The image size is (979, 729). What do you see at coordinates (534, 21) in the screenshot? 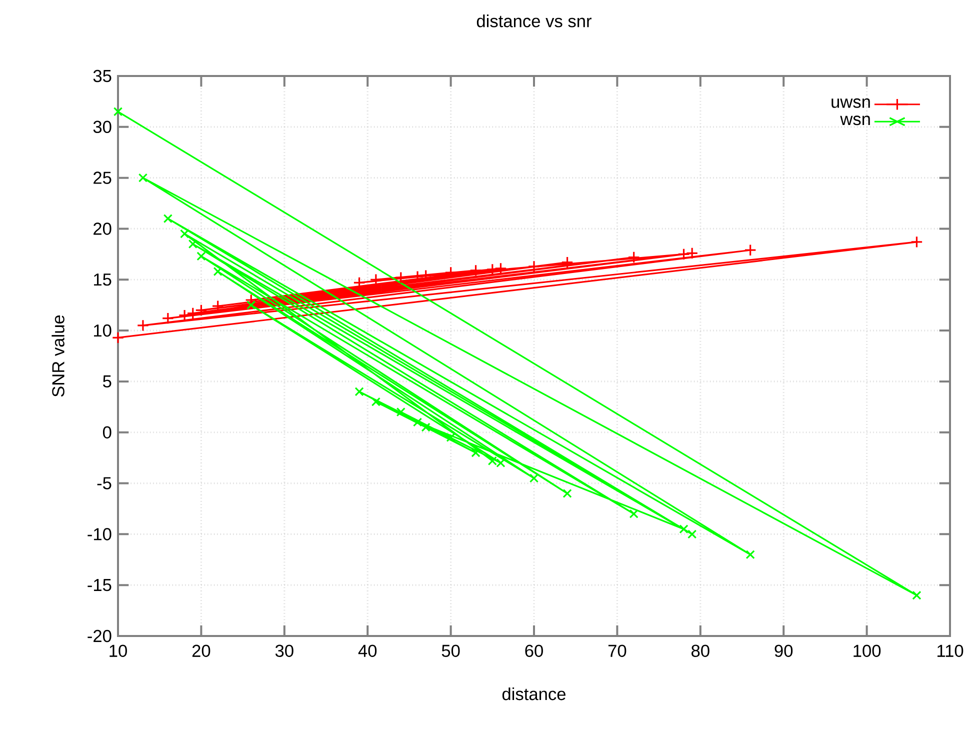
I see `chart-title: distance vs snr` at bounding box center [534, 21].